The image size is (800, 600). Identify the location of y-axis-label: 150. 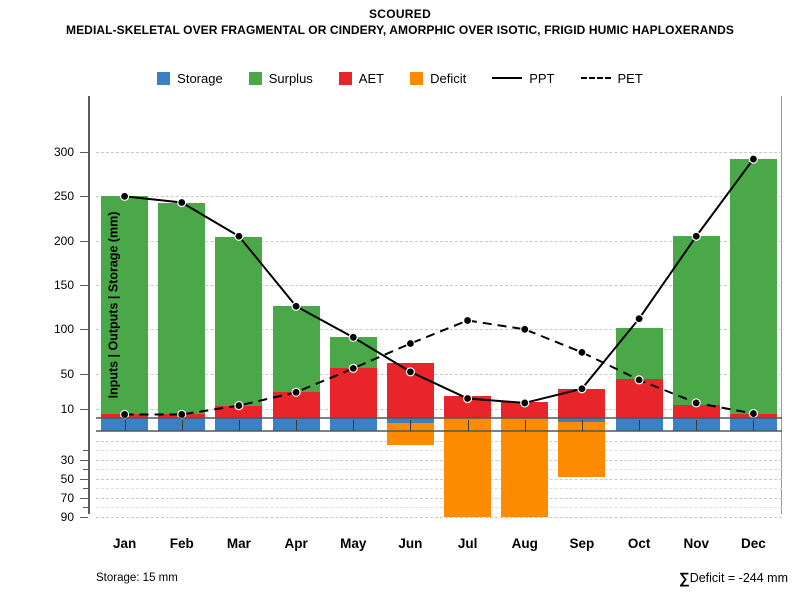
(63, 284).